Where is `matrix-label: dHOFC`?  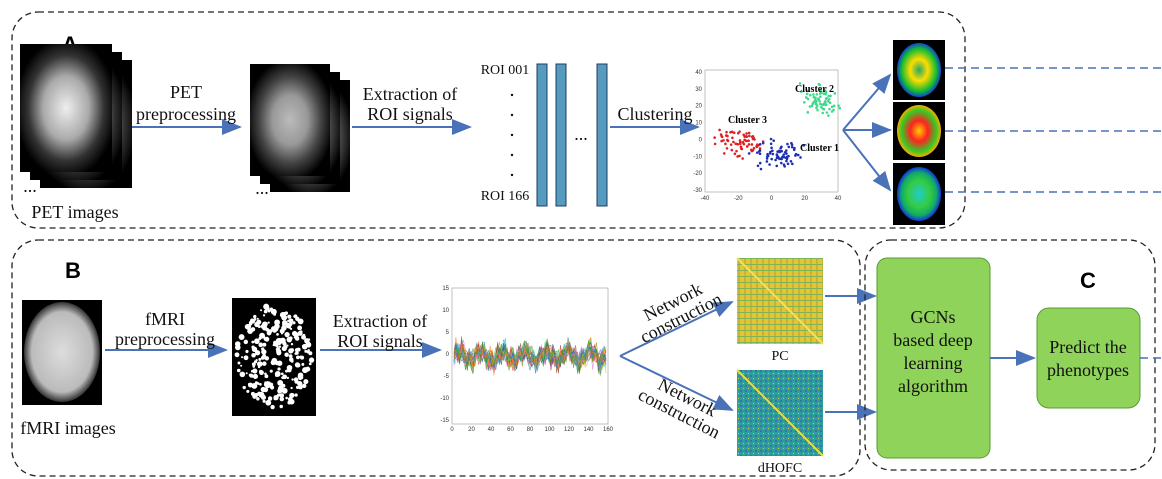 matrix-label: dHOFC is located at coordinates (780, 468).